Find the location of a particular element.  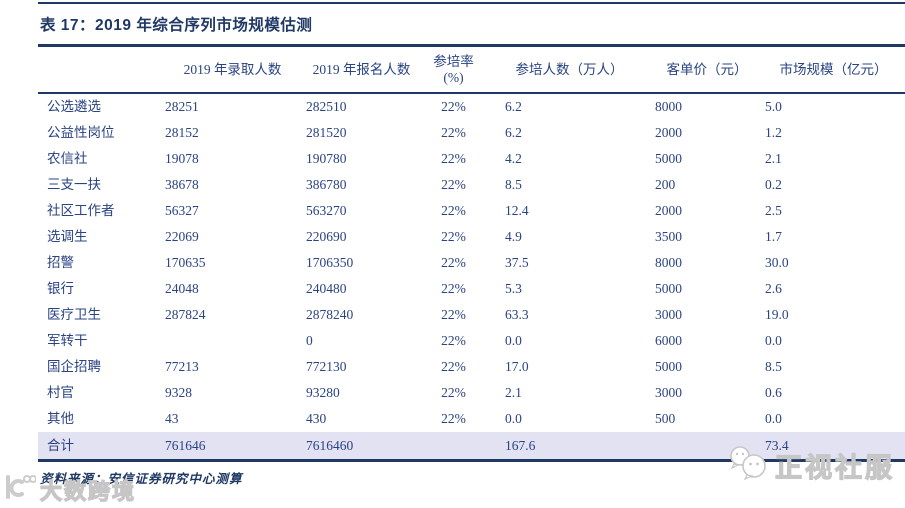

table-row: 选调生 22069 220690 22% 4.9 3500 1.7 is located at coordinates (471, 237).